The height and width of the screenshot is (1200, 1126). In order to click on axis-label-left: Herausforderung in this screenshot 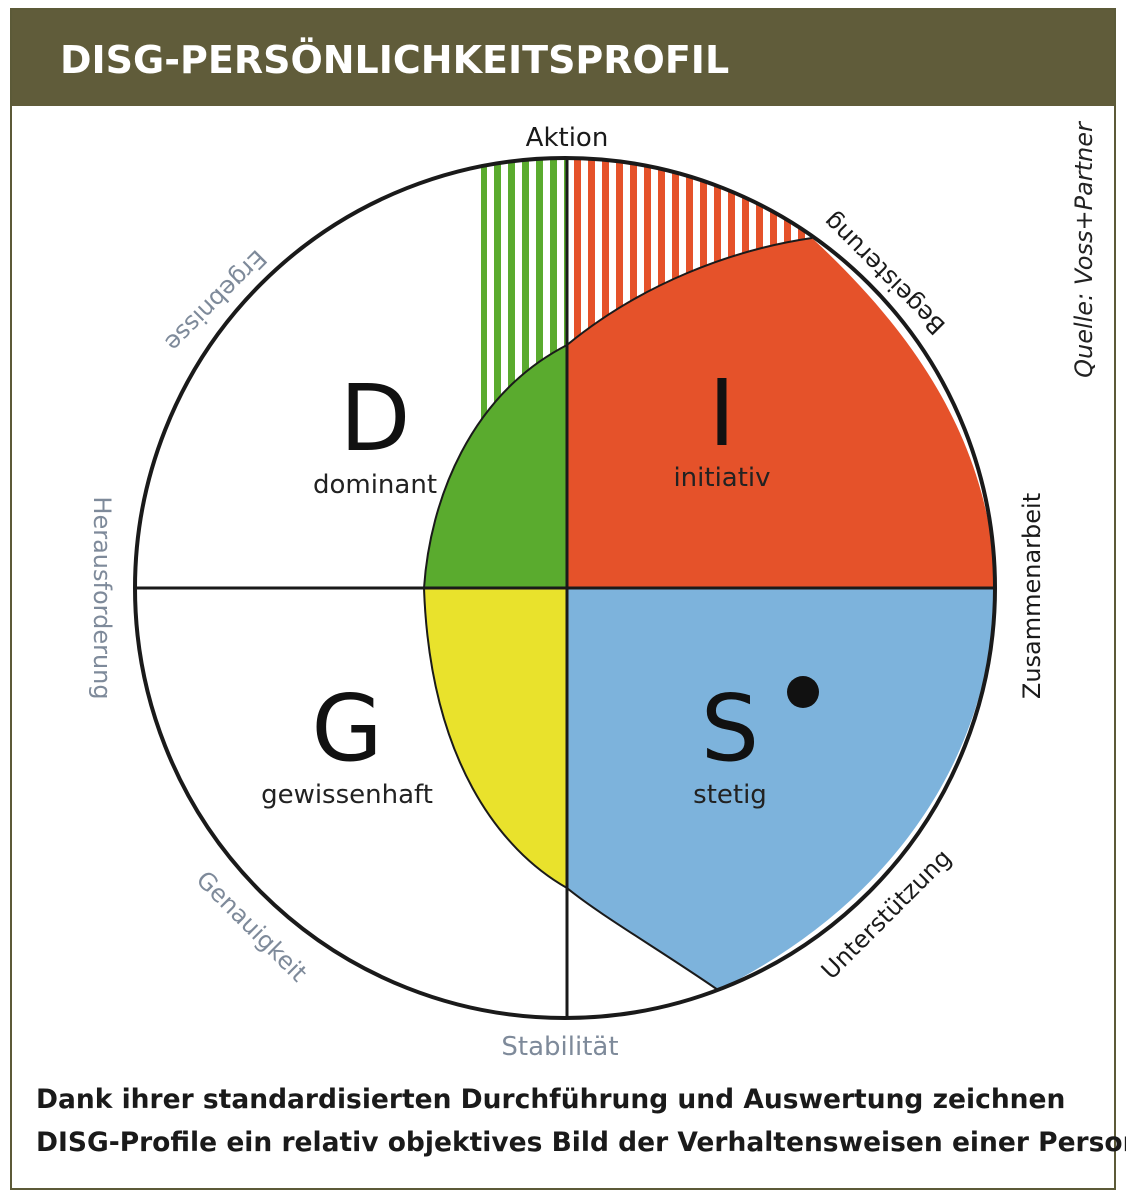, I will do `click(102, 597)`.